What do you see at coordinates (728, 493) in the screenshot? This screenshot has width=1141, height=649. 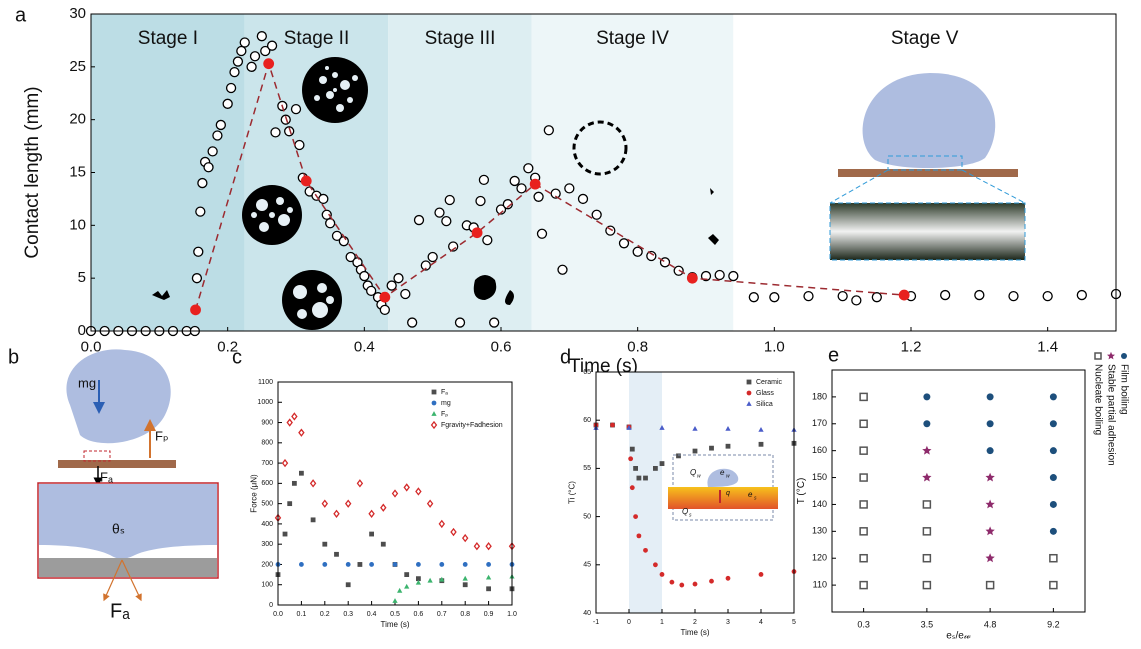 I see `inset-label: q` at bounding box center [728, 493].